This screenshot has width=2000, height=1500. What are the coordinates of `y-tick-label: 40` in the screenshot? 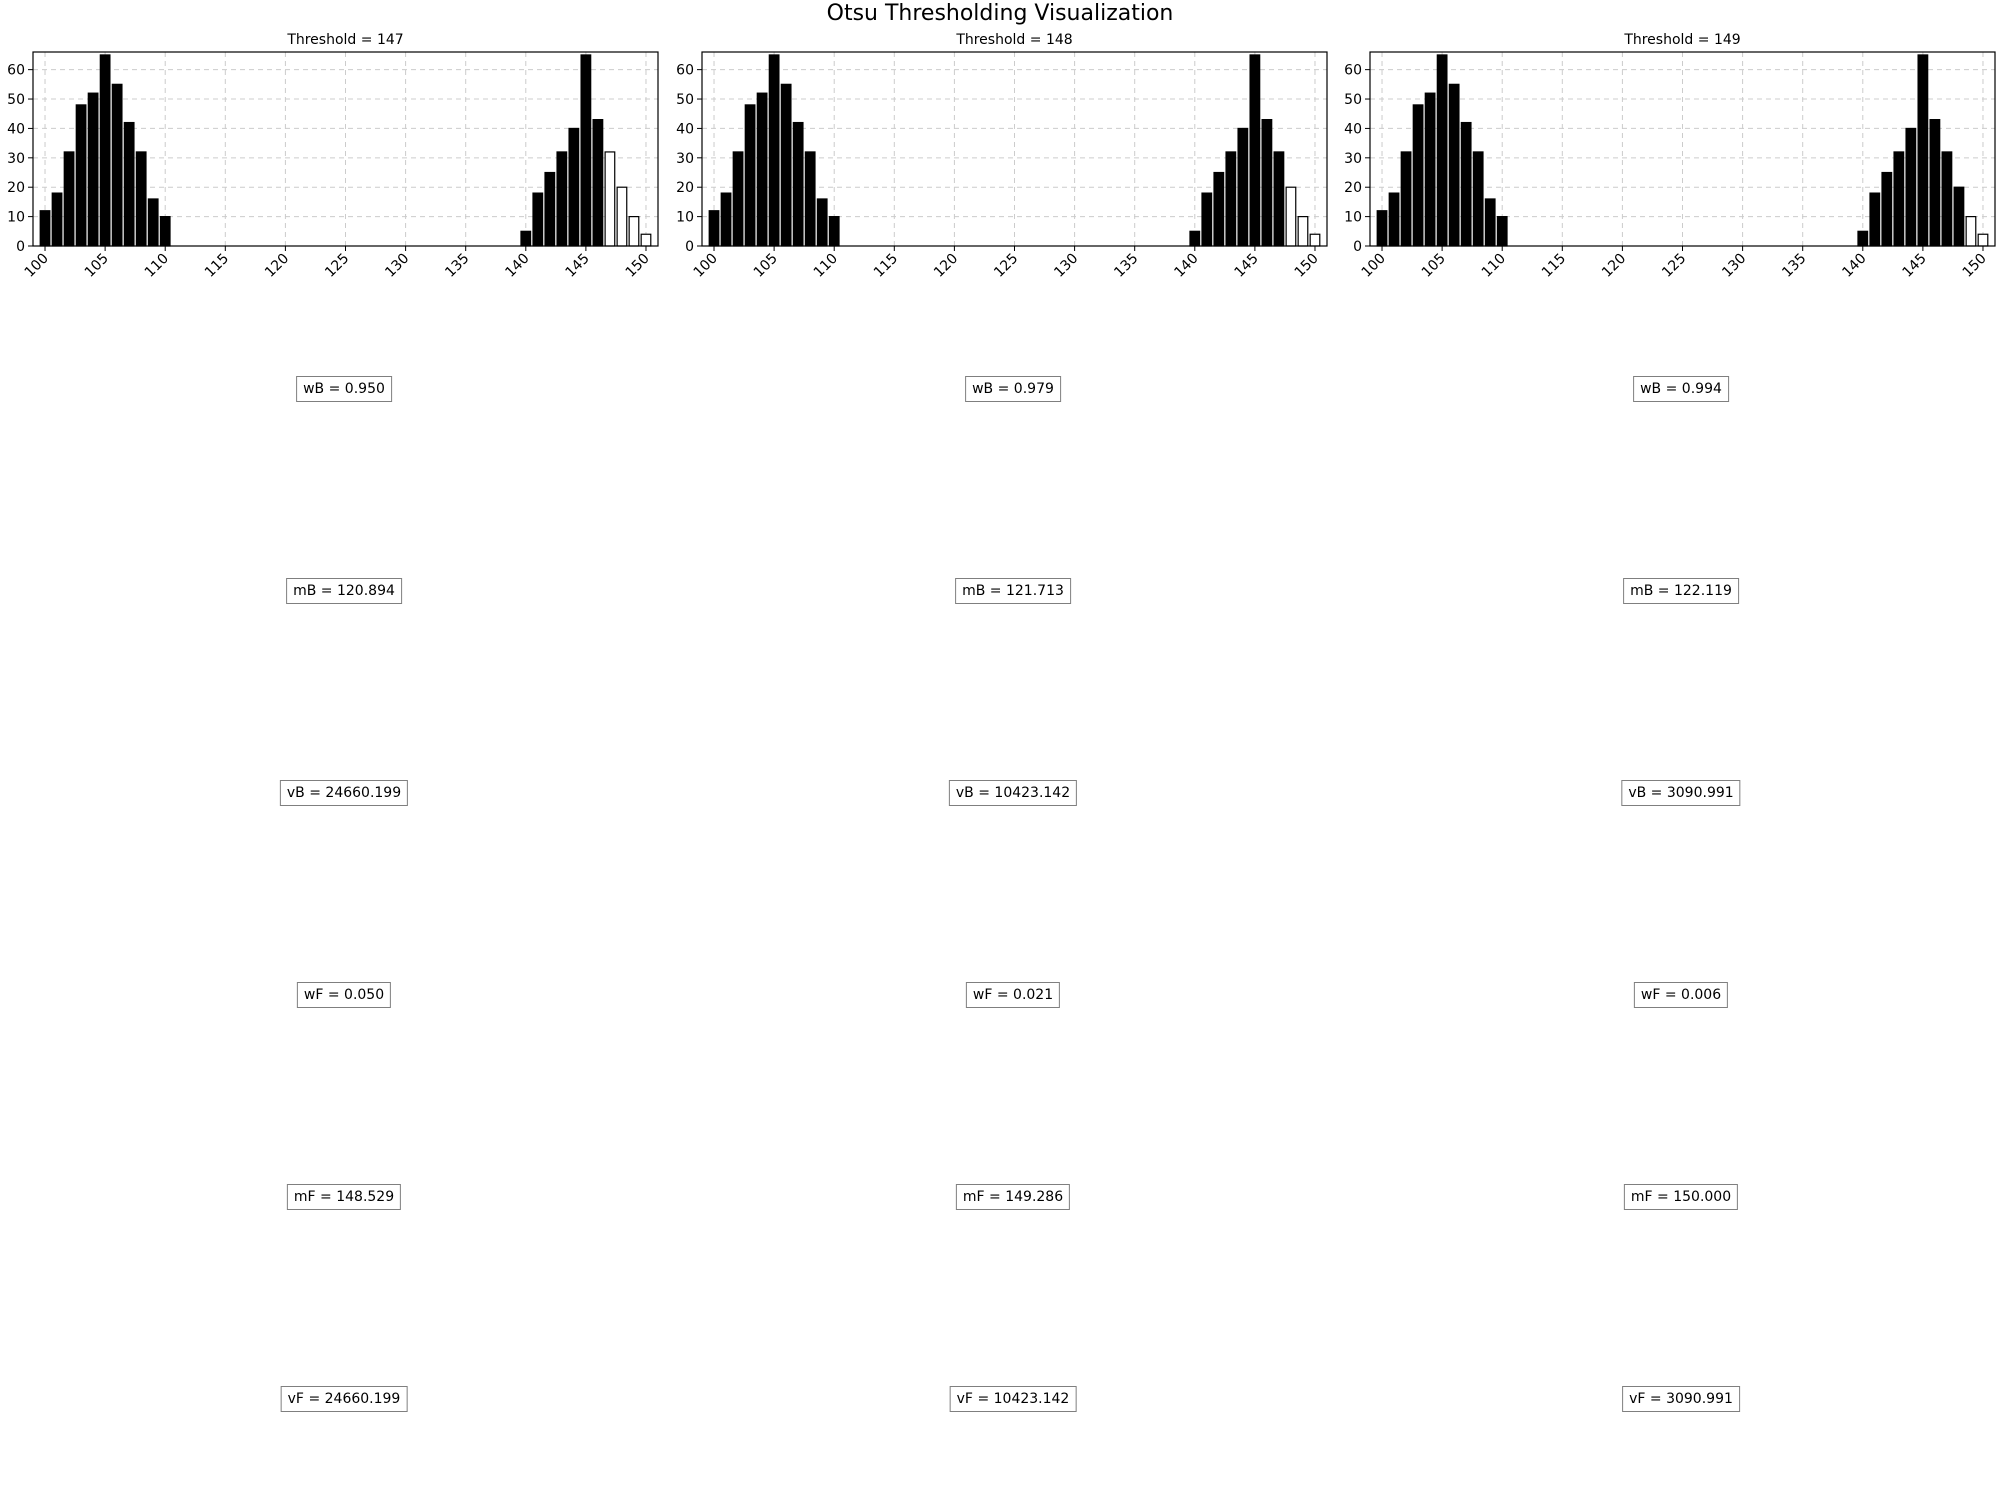 It's located at (16, 129).